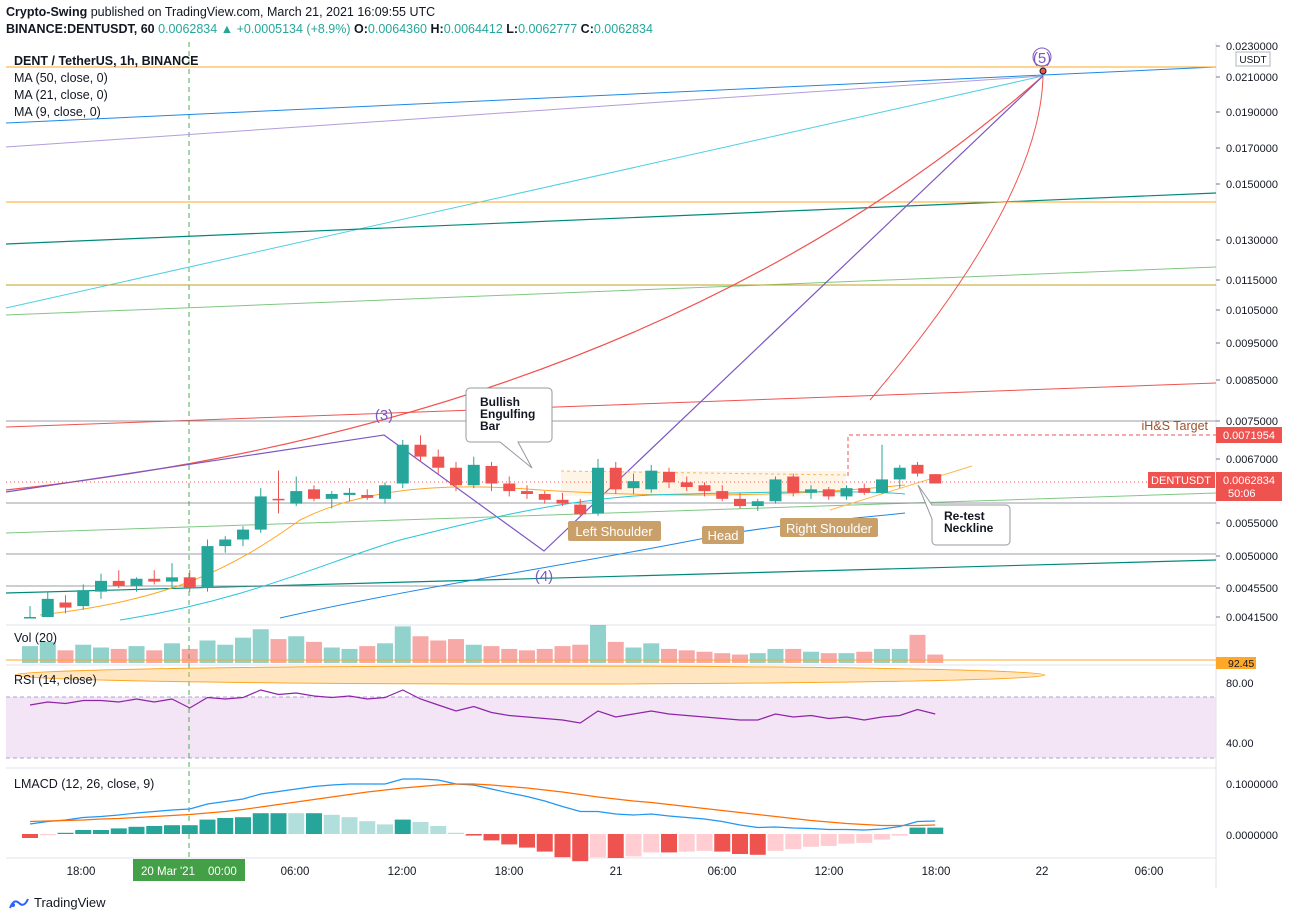 The height and width of the screenshot is (922, 1295). Describe the element at coordinates (1252, 185) in the screenshot. I see `price-tick-label: 0.0150000` at that location.